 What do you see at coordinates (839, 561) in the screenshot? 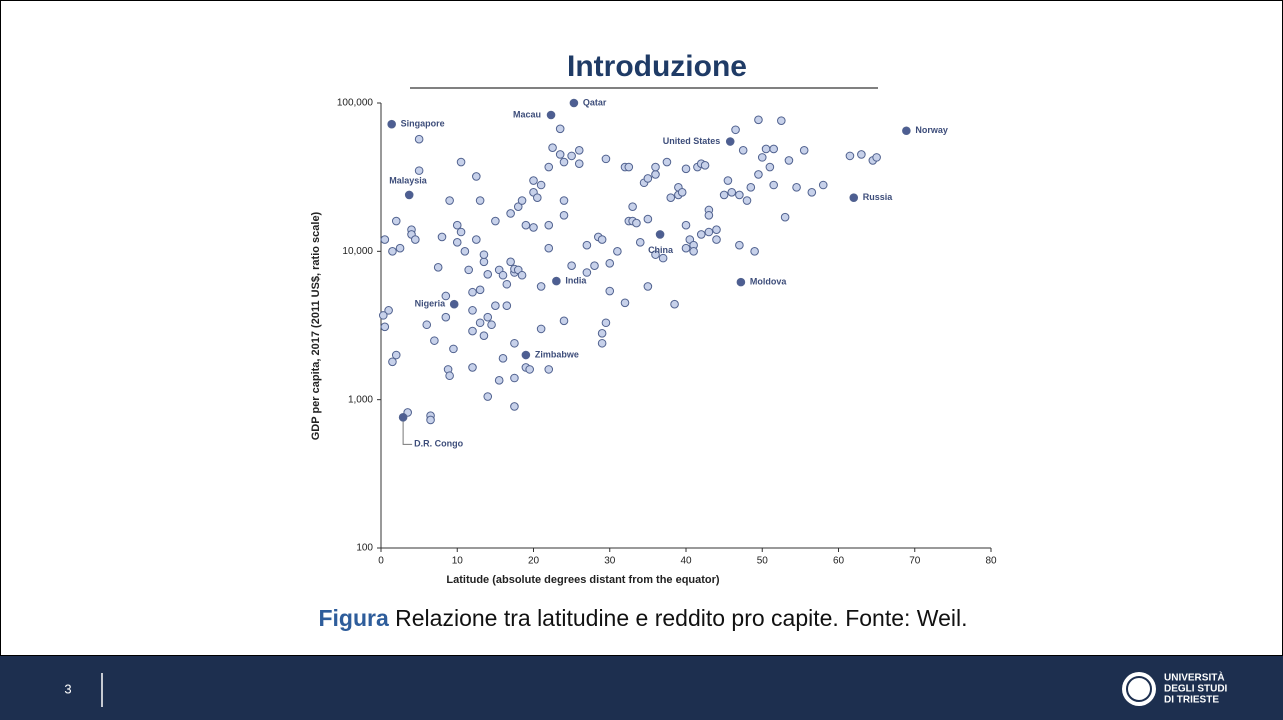
I see `x-tick-label: 60` at bounding box center [839, 561].